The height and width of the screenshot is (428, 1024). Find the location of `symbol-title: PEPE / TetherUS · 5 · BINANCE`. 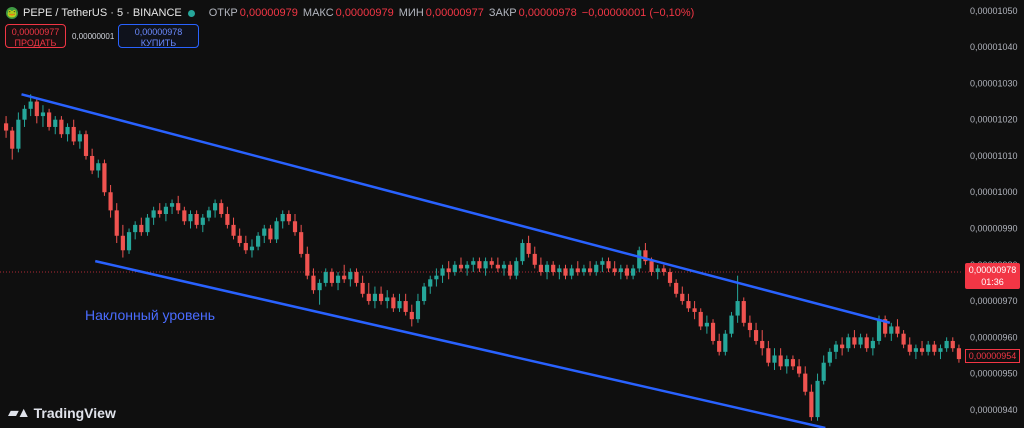

symbol-title: PEPE / TetherUS · 5 · BINANCE is located at coordinates (102, 13).